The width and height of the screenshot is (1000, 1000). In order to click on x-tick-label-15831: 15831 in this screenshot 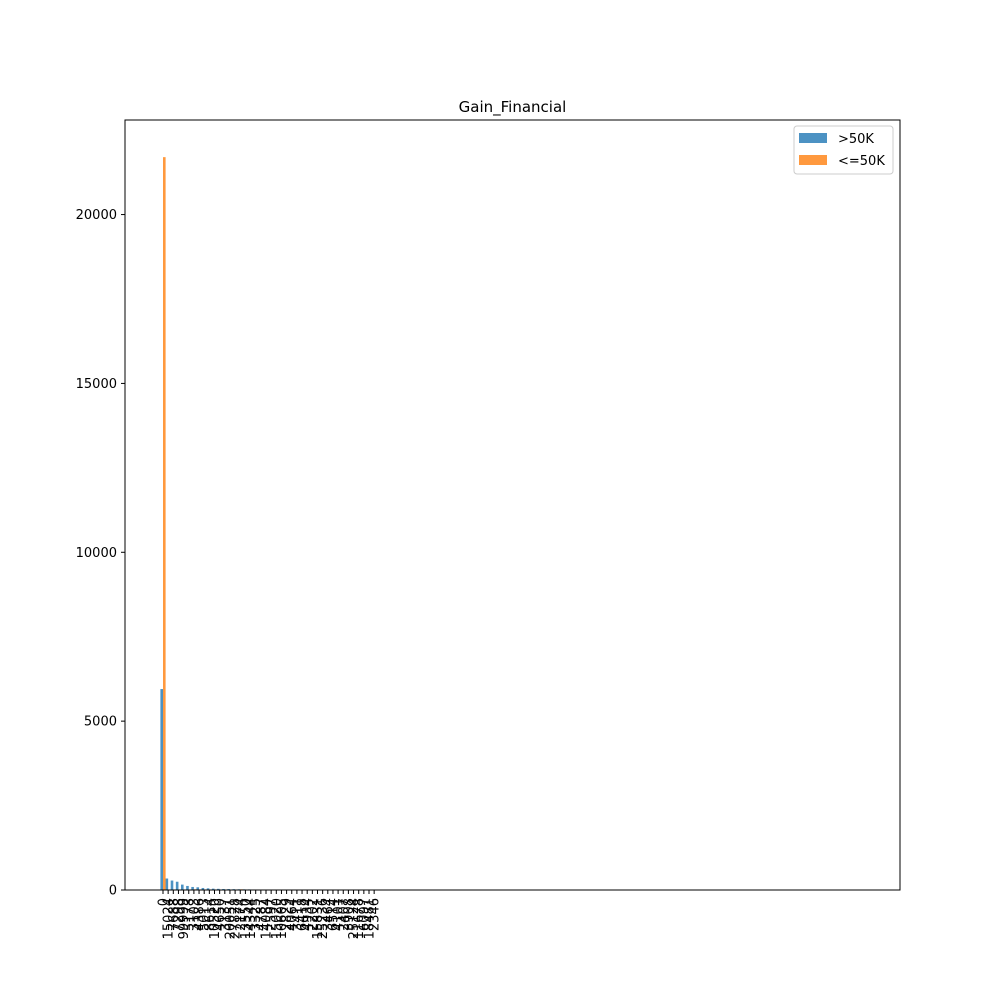, I will do `click(318, 918)`.